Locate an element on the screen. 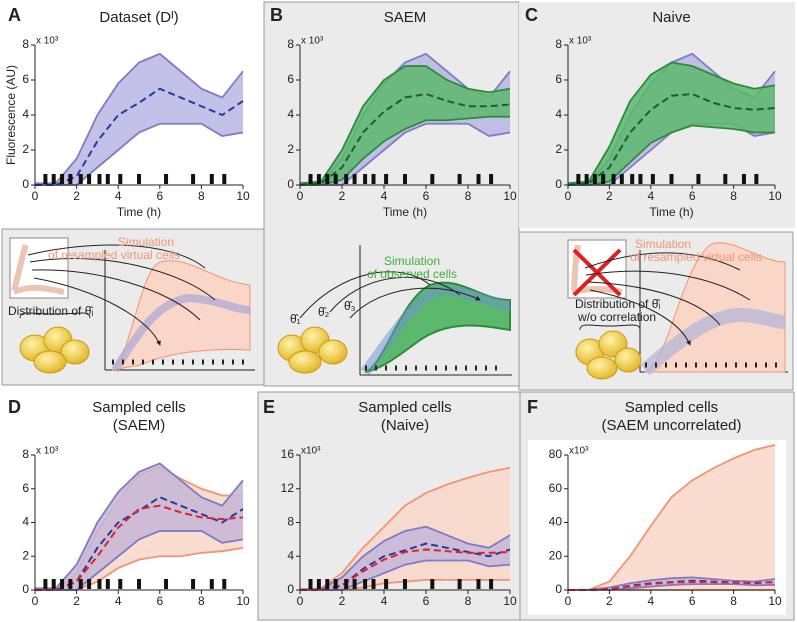 Image resolution: width=797 pixels, height=622 pixels. panel-letter: B is located at coordinates (276, 15).